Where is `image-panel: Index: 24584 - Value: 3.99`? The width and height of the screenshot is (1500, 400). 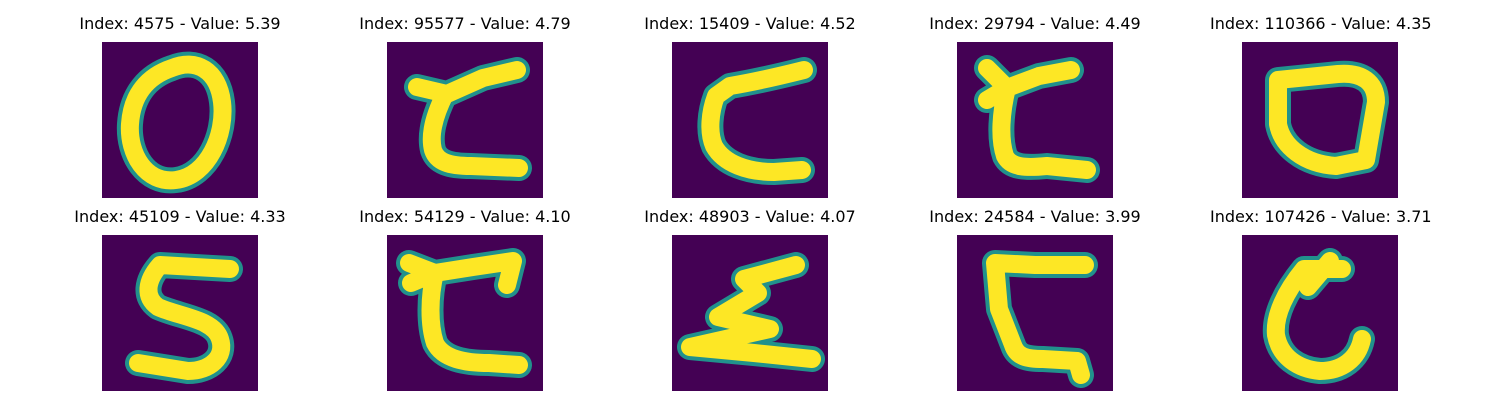
image-panel: Index: 24584 - Value: 3.99 is located at coordinates (1035, 299).